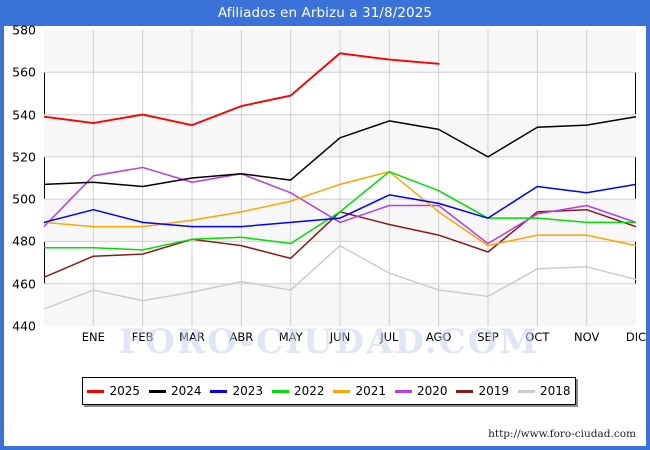  What do you see at coordinates (157, 391) in the screenshot?
I see `legend-swatch-icon-2024` at bounding box center [157, 391].